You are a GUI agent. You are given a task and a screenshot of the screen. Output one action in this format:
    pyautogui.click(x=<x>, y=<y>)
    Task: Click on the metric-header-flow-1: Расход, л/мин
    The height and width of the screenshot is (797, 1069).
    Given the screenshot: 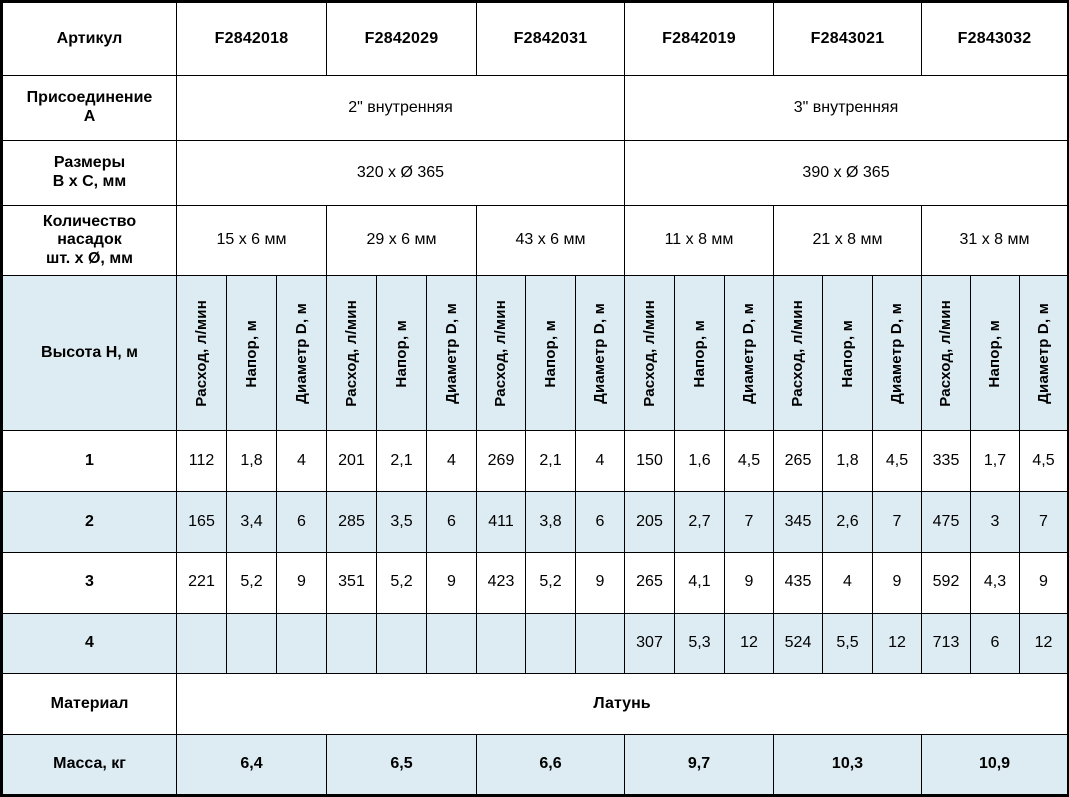 What is the action you would take?
    pyautogui.click(x=351, y=353)
    